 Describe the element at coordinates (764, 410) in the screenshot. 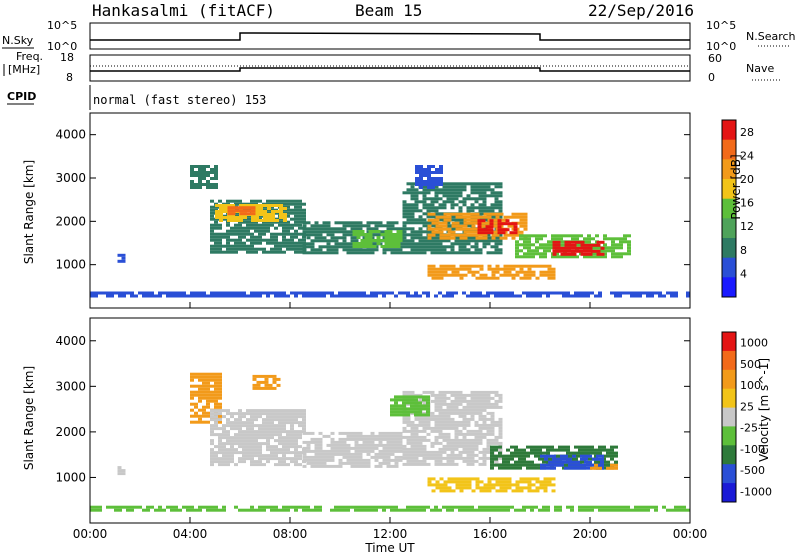

I see `velocity-colorbar-label: Velocity [m s^-1]` at that location.